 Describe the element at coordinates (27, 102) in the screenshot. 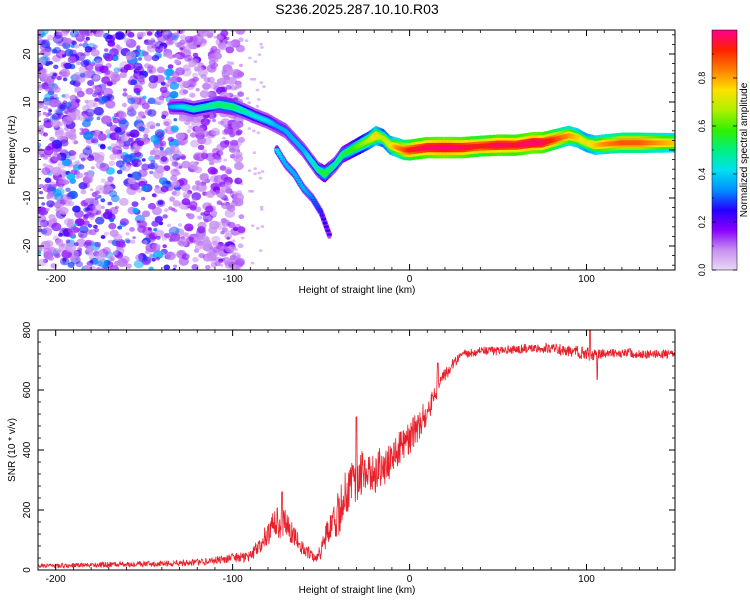

I see `y-tick-label: 10` at that location.